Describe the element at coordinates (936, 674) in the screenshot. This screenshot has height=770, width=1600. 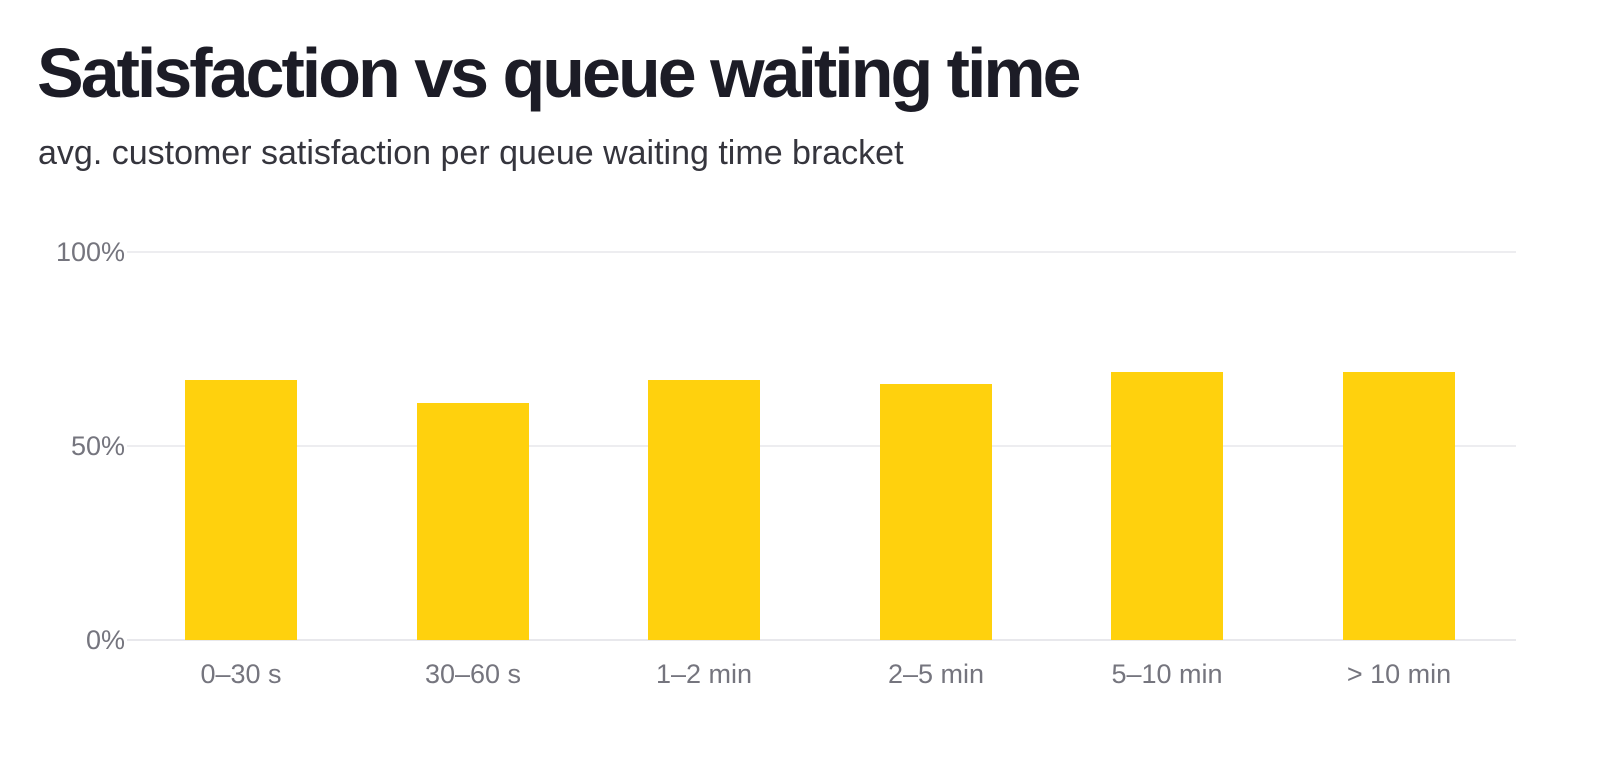
I see `x-axis-tick-2–5 min: 2–5 min` at that location.